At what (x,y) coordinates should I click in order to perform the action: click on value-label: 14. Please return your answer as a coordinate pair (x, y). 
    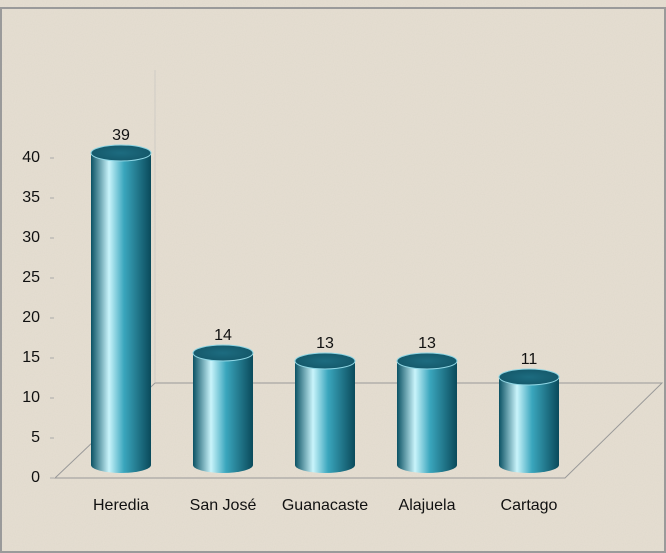
    Looking at the image, I should click on (223, 335).